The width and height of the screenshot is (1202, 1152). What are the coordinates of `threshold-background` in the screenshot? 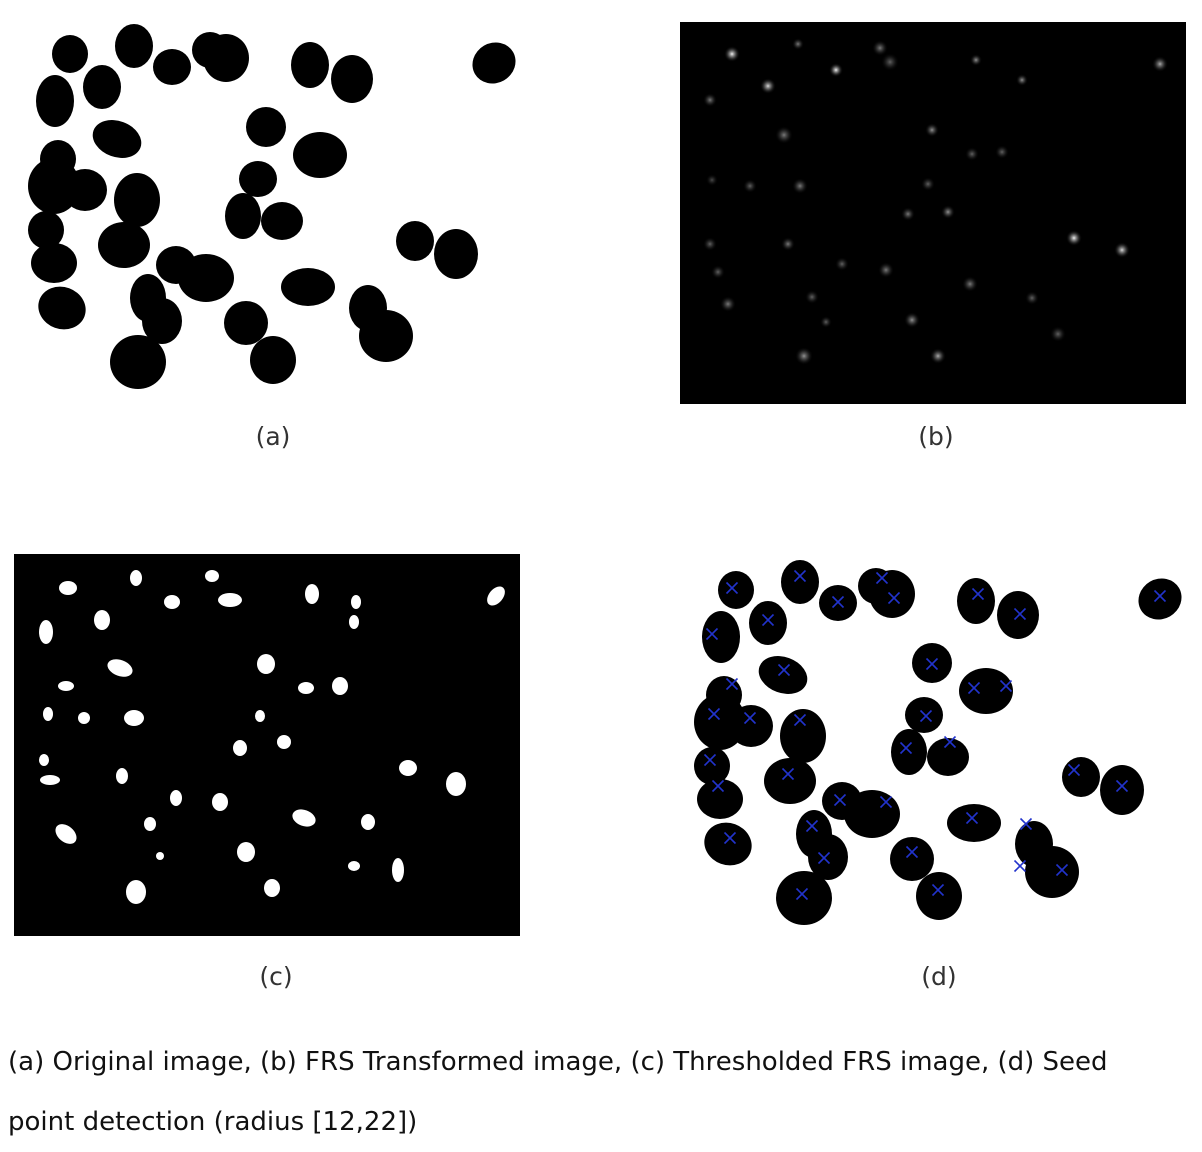 It's located at (267, 745).